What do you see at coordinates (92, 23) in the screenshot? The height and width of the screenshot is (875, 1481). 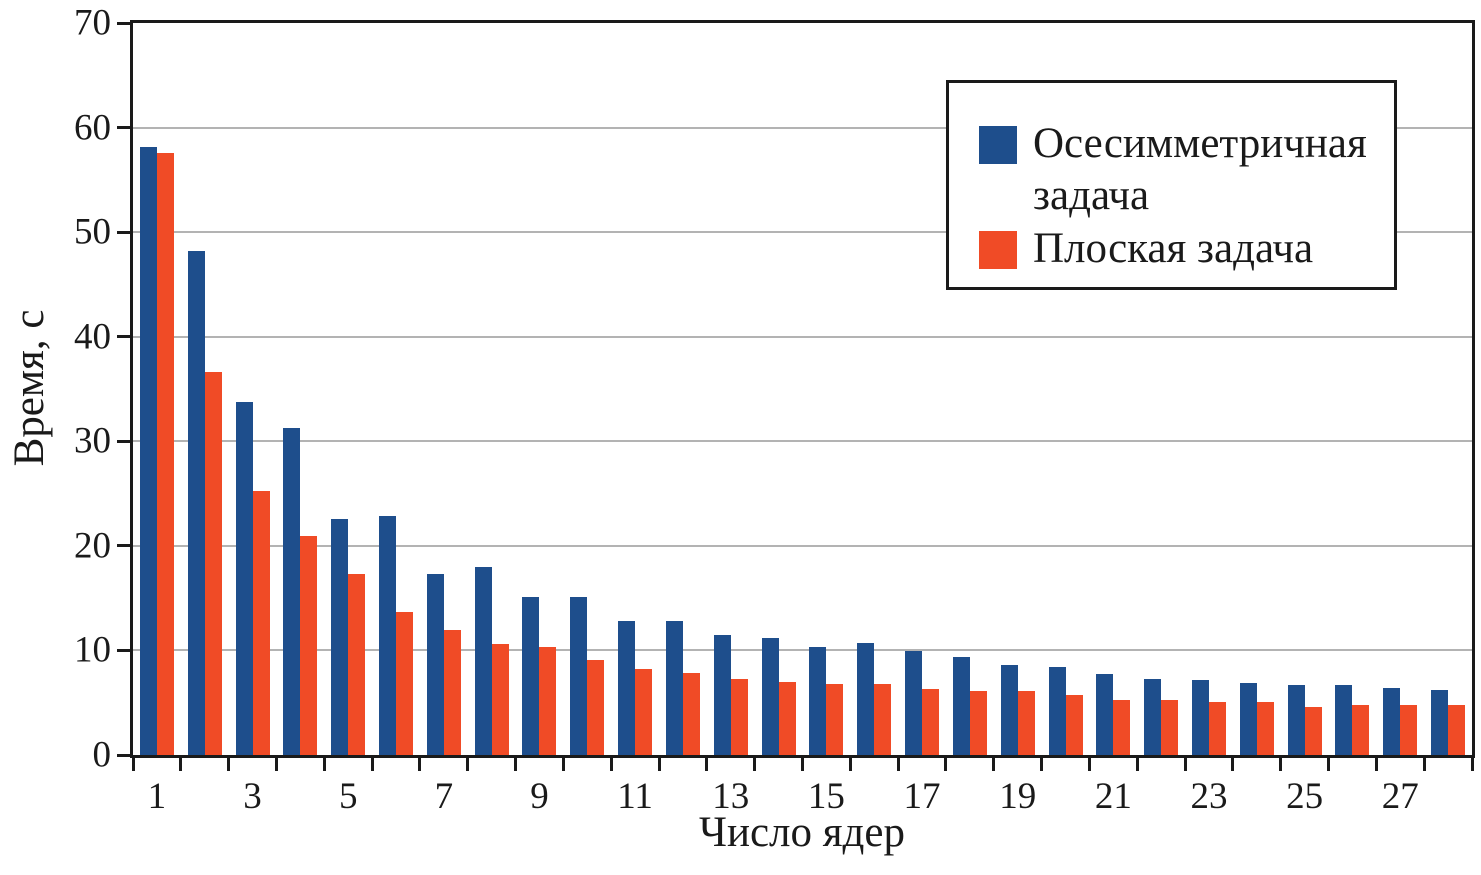 I see `y-tick-label-70: 70` at bounding box center [92, 23].